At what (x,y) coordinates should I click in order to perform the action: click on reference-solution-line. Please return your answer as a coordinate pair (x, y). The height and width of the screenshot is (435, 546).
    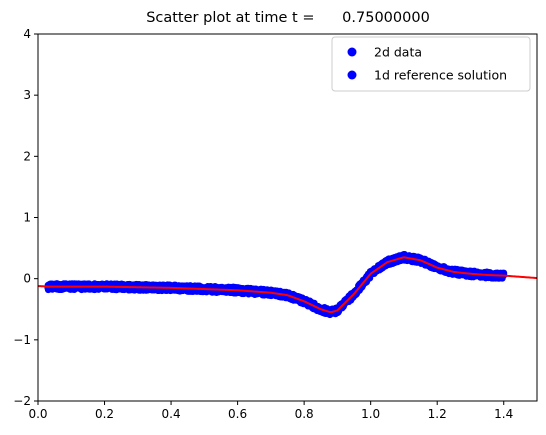
    Looking at the image, I should click on (287, 285).